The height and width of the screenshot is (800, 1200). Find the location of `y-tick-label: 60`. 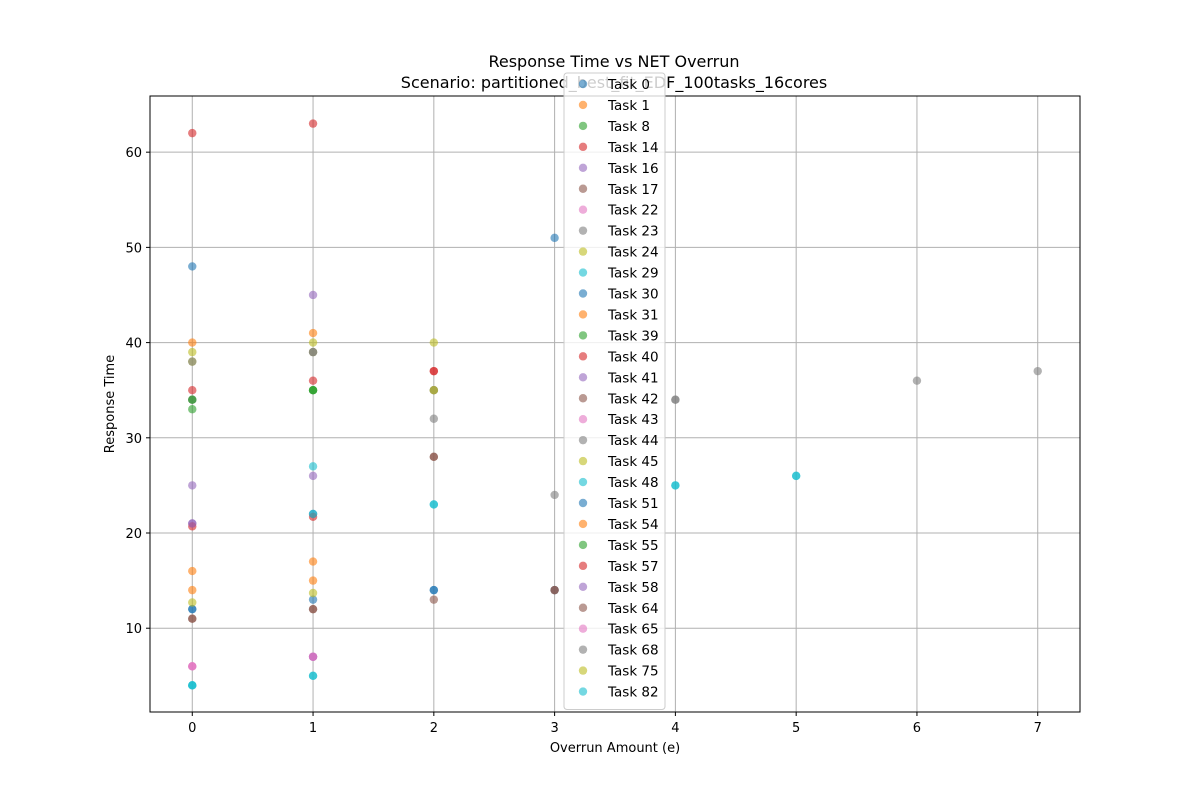

y-tick-label: 60 is located at coordinates (133, 153).